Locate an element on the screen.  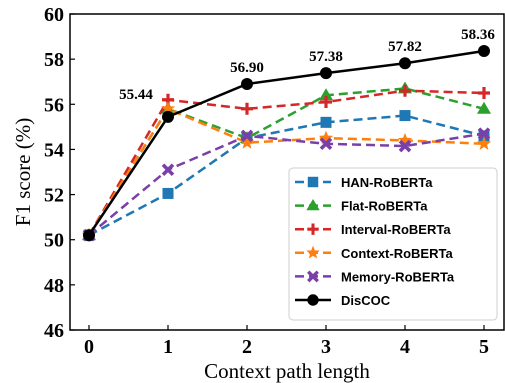
data-label: 57.38 is located at coordinates (326, 57).